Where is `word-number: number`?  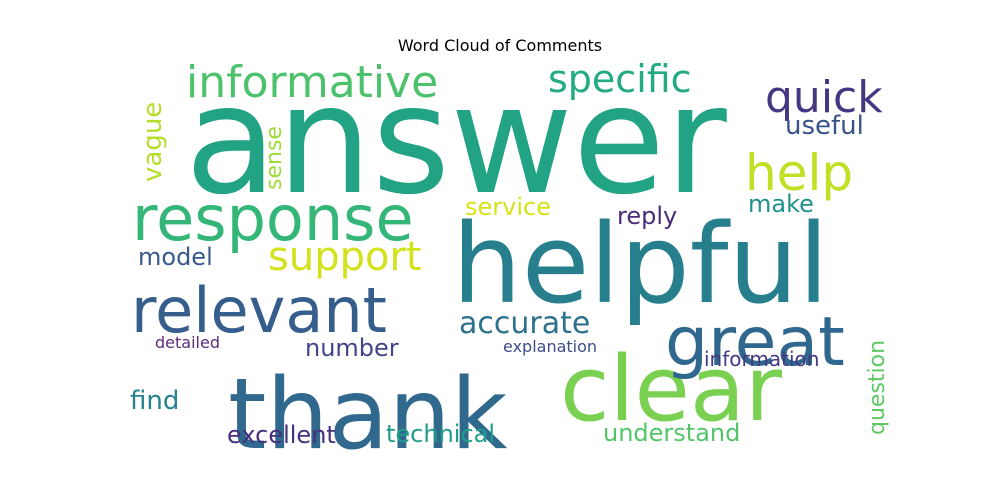 word-number: number is located at coordinates (352, 348).